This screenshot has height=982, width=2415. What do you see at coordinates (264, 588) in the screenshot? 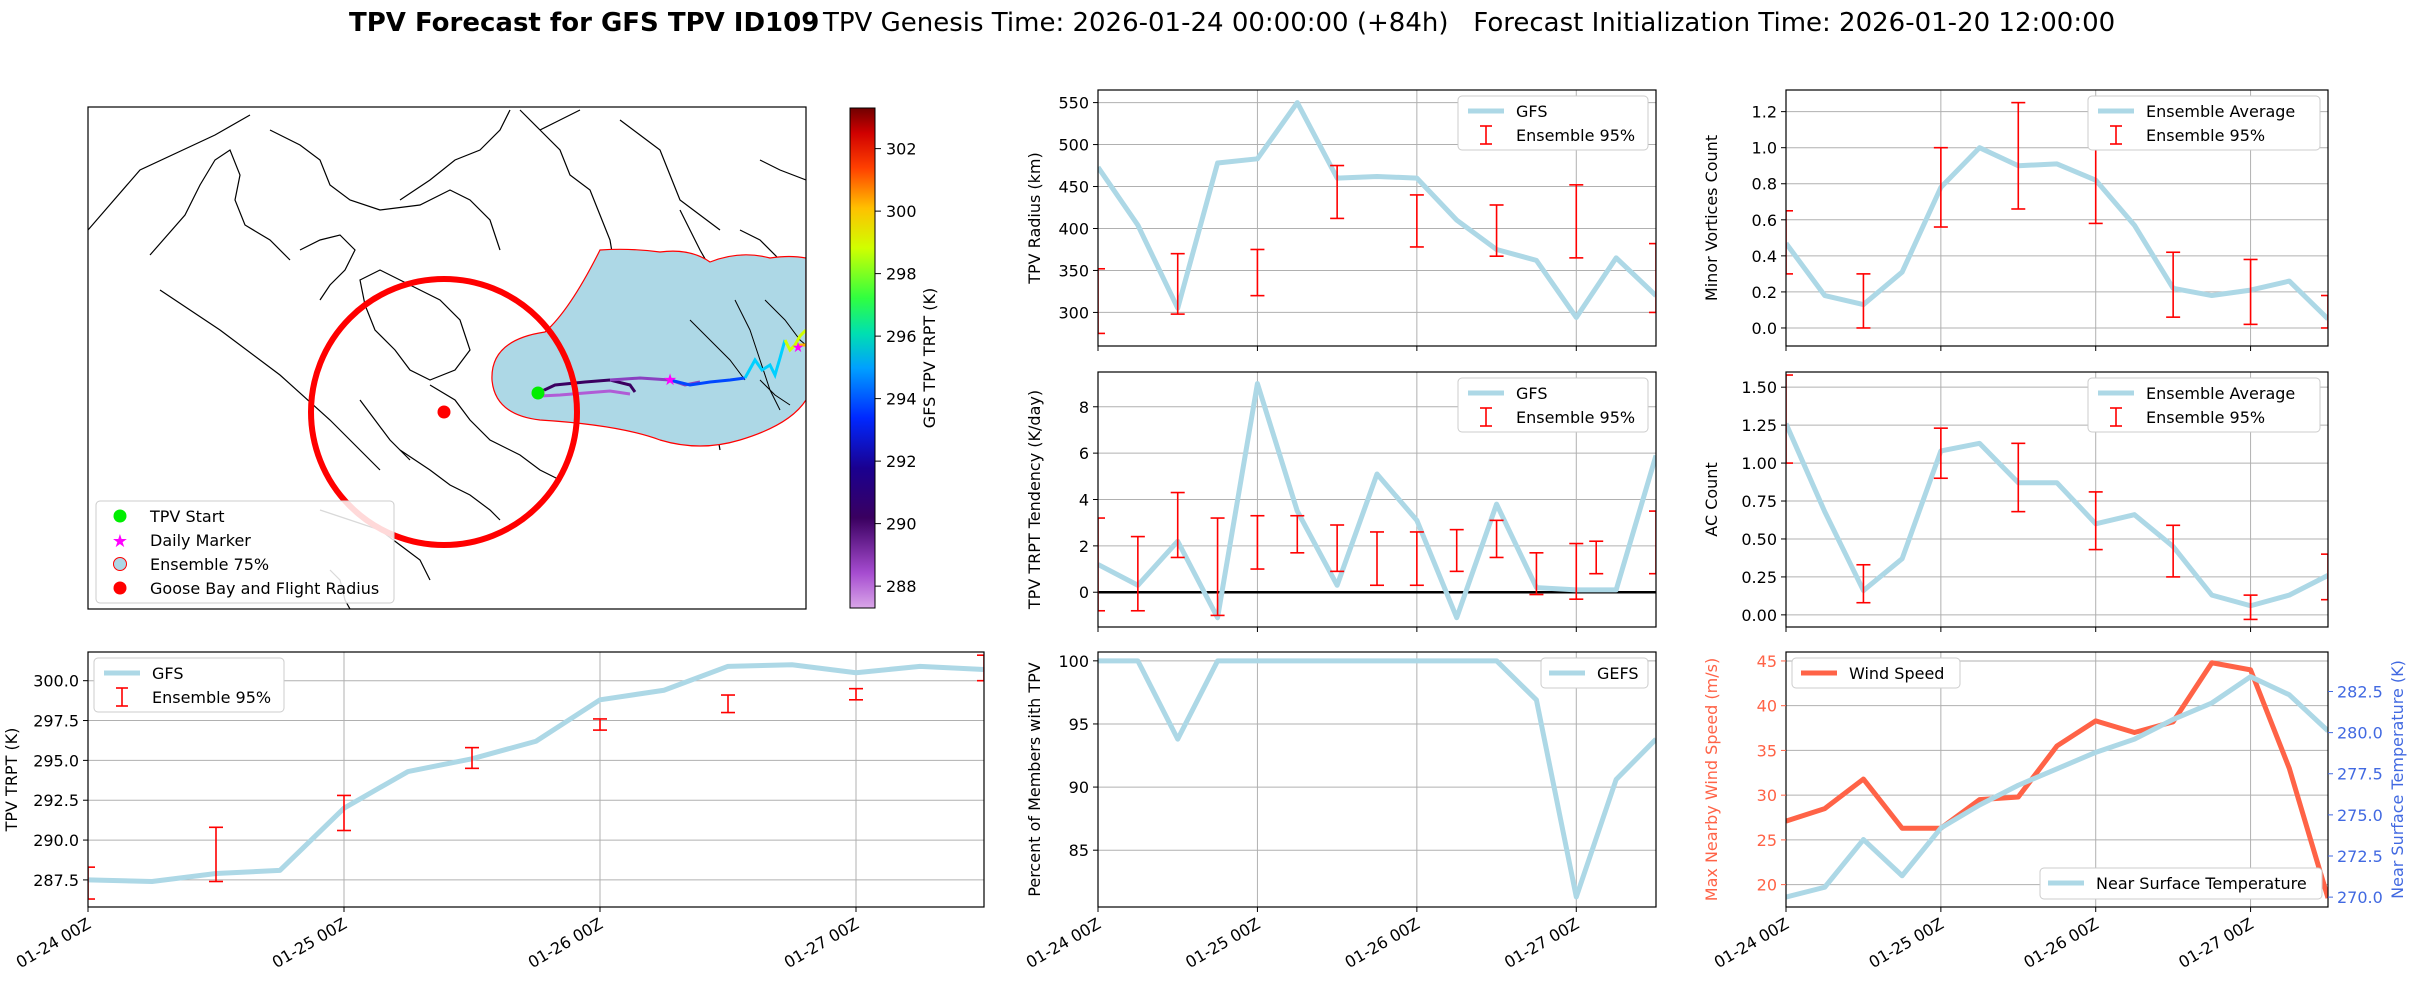
I see `legend-goose-bay: Goose Bay and Flight Radius` at bounding box center [264, 588].